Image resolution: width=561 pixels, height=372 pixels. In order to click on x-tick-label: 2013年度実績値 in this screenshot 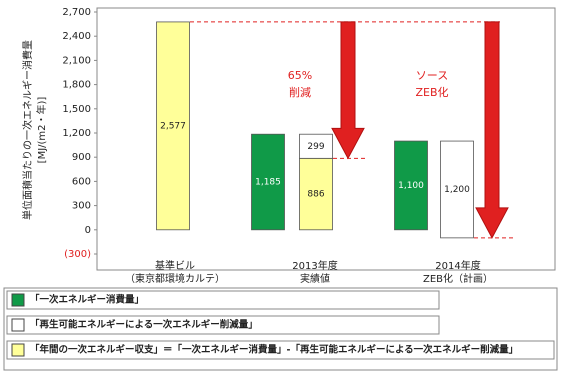, I will do `click(314, 272)`.